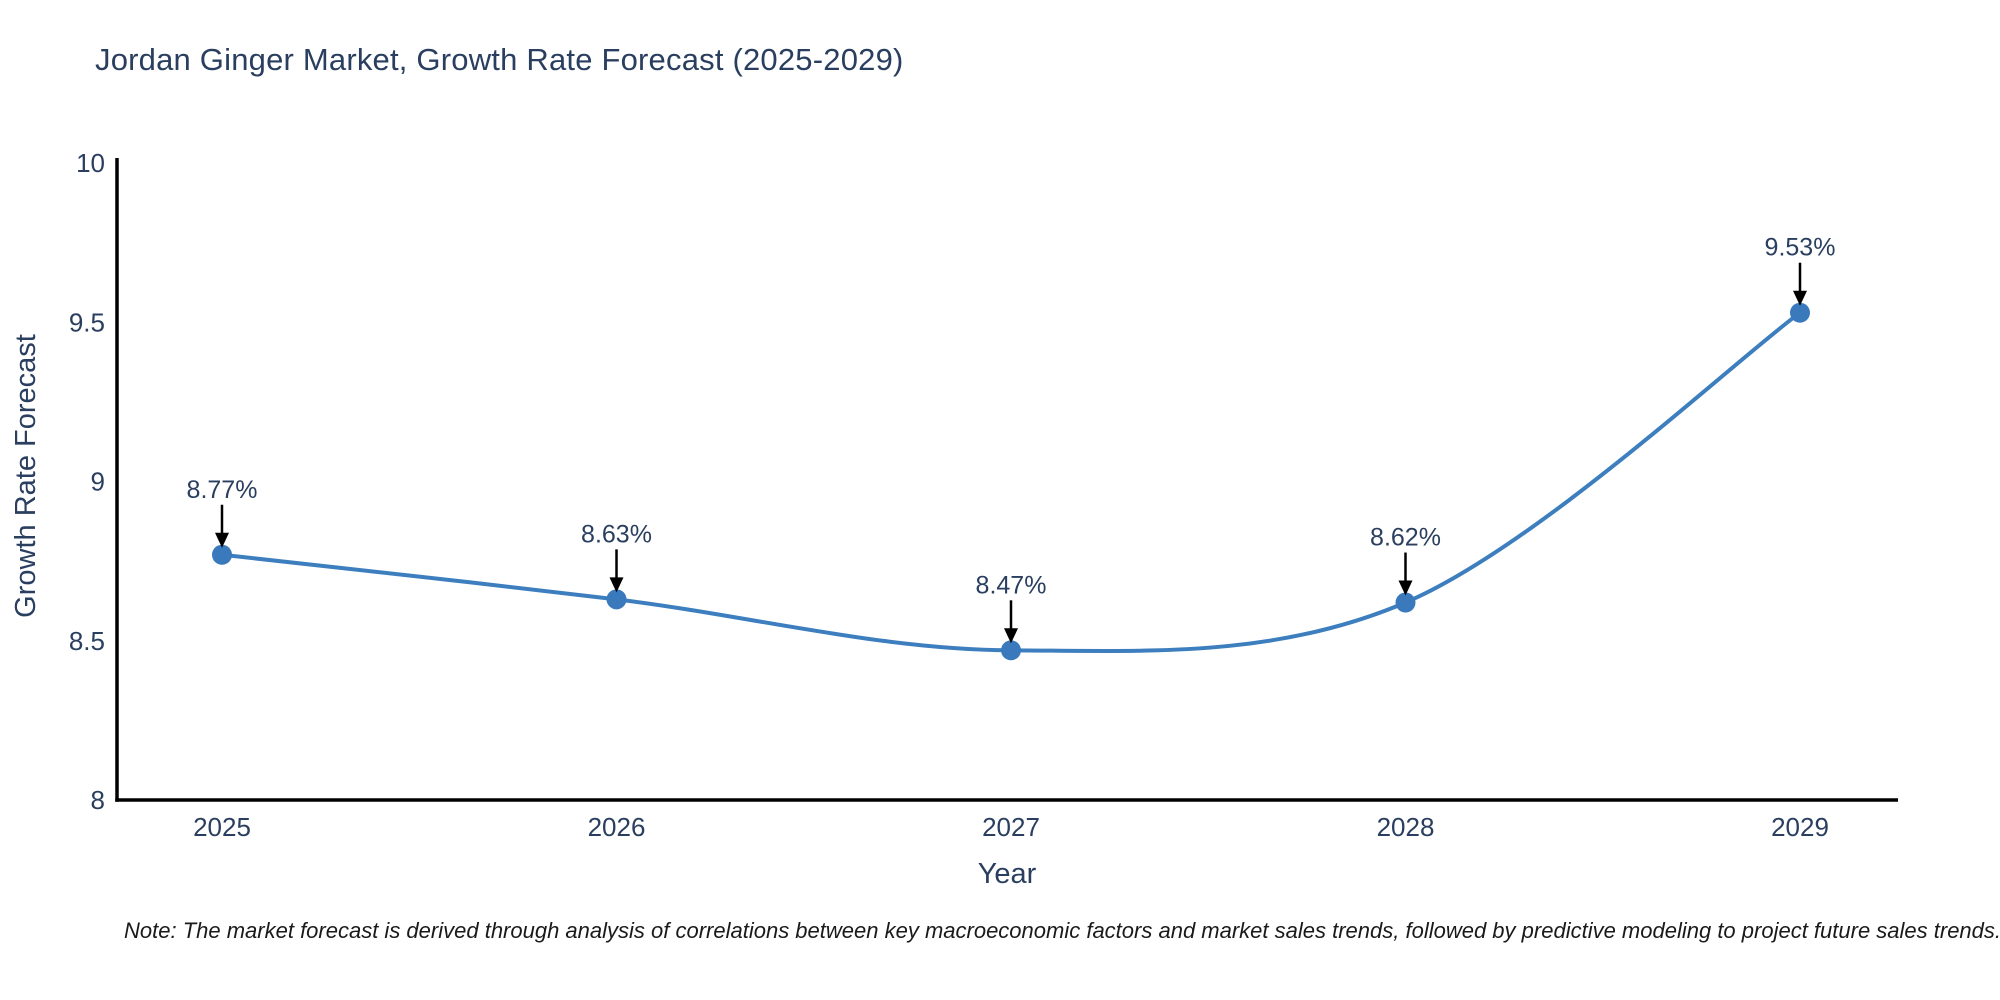 This screenshot has width=2000, height=1000. What do you see at coordinates (90, 163) in the screenshot?
I see `y-tick-label: 10` at bounding box center [90, 163].